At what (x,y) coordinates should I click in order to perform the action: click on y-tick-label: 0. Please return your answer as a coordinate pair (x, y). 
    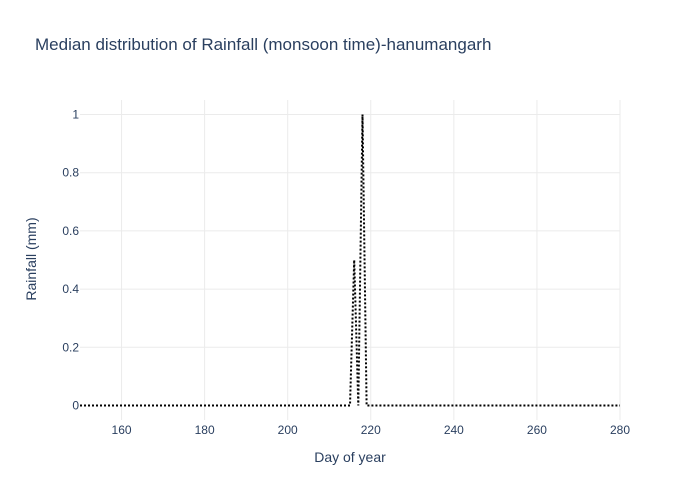
    Looking at the image, I should click on (75, 405).